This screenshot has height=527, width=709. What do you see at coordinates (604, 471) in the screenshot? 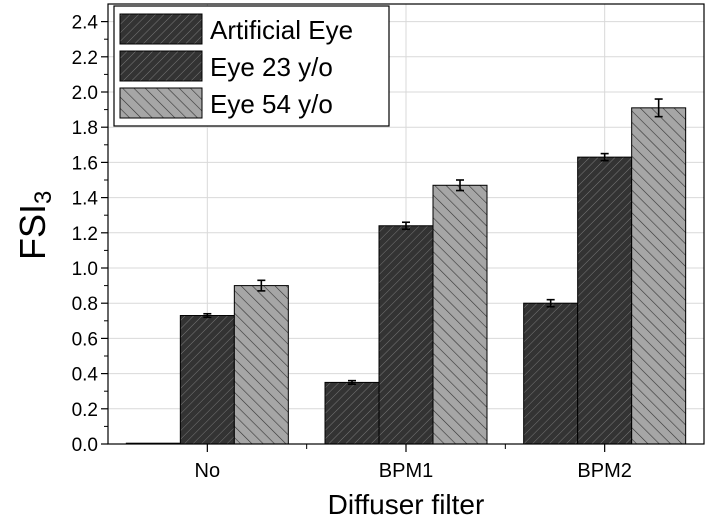
I see `x-tick-label: BPM2` at bounding box center [604, 471].